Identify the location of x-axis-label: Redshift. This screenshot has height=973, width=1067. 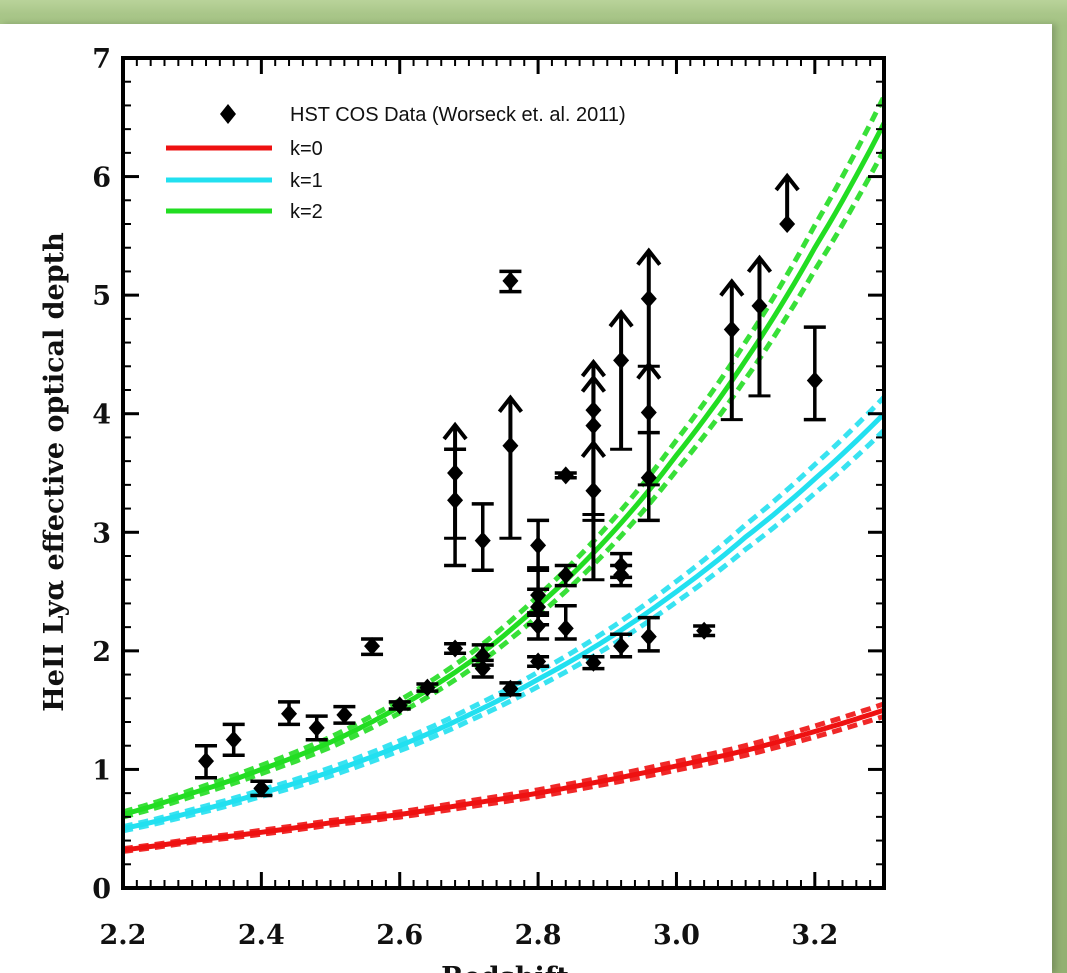
(505, 967).